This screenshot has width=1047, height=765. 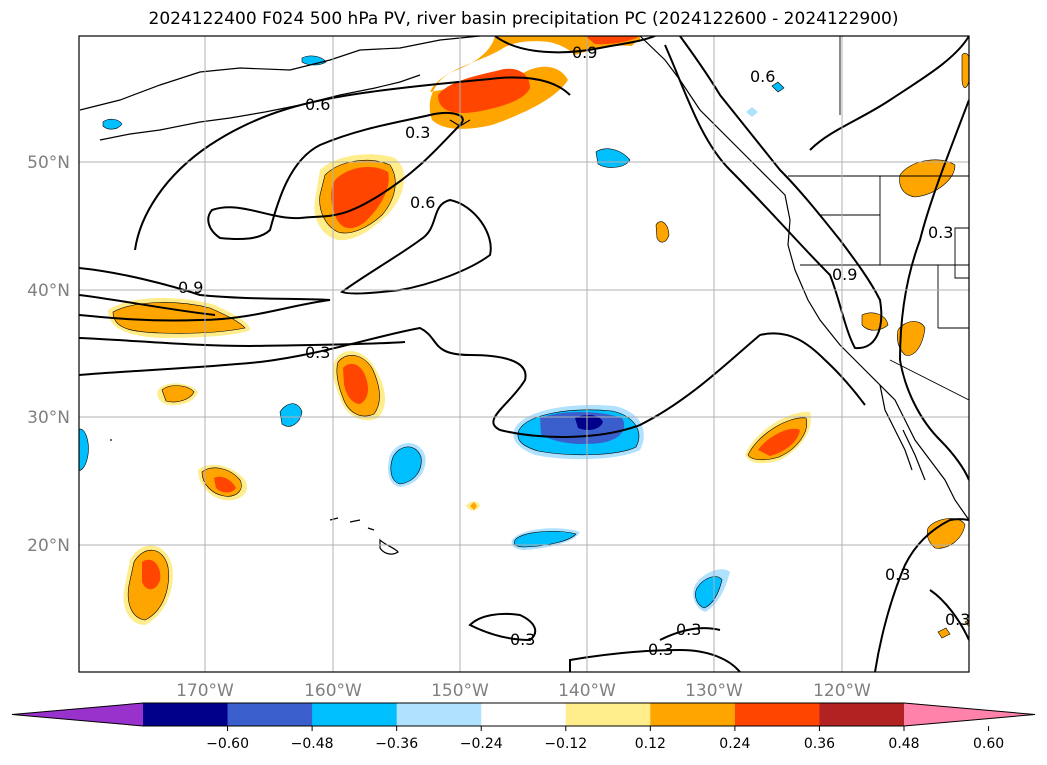 What do you see at coordinates (819, 744) in the screenshot?
I see `colorbar-tick-label: 0.36` at bounding box center [819, 744].